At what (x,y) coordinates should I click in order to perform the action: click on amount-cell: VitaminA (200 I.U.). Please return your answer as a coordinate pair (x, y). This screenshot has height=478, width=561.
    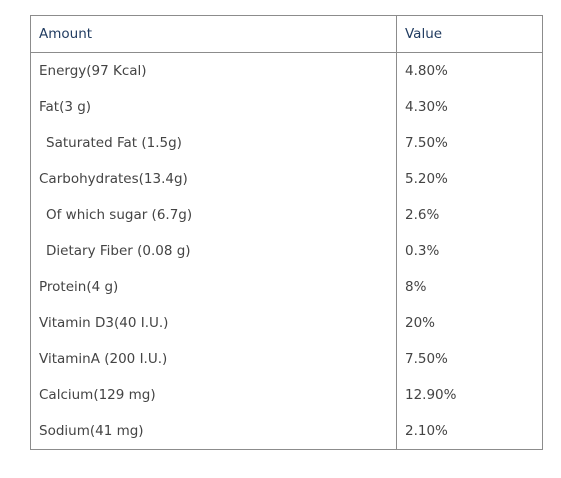
    Looking at the image, I should click on (103, 359).